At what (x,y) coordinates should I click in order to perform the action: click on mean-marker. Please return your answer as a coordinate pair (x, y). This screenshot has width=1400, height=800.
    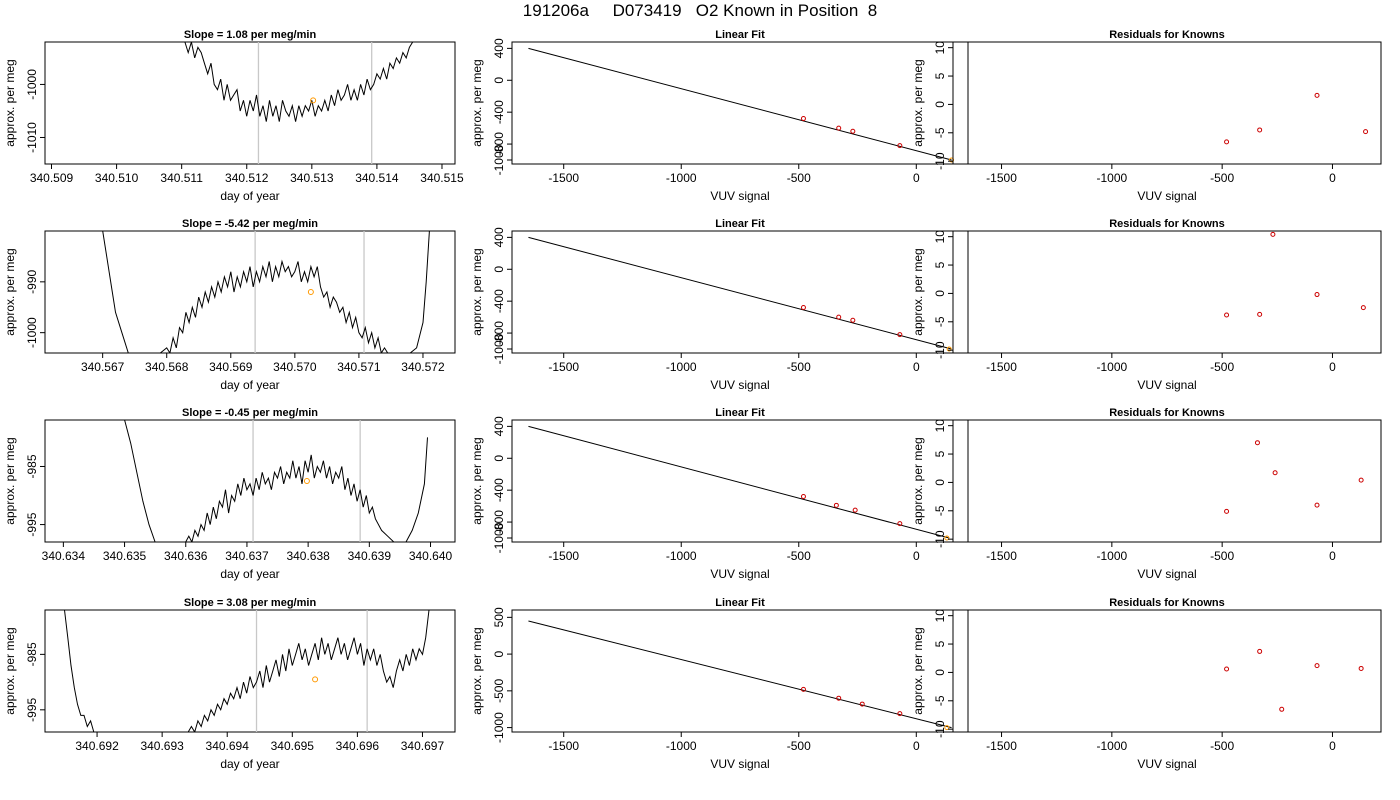
    Looking at the image, I should click on (310, 292).